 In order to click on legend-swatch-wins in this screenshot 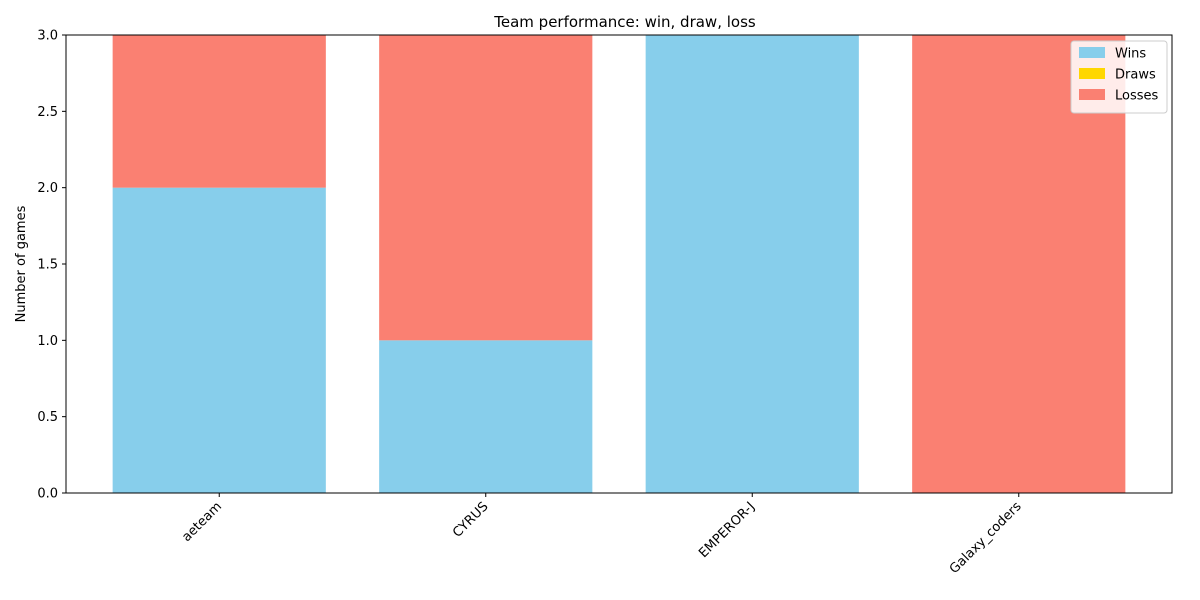, I will do `click(1092, 52)`.